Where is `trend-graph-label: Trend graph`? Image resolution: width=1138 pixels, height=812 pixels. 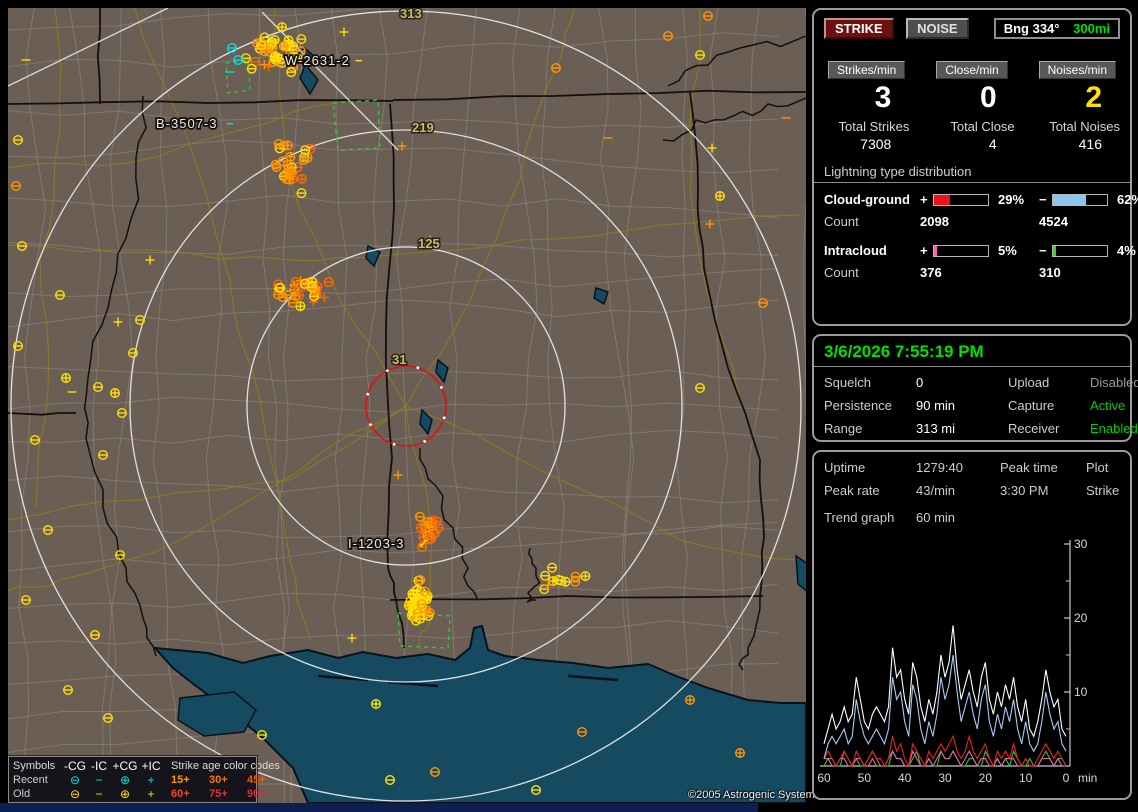
trend-graph-label: Trend graph is located at coordinates (859, 517).